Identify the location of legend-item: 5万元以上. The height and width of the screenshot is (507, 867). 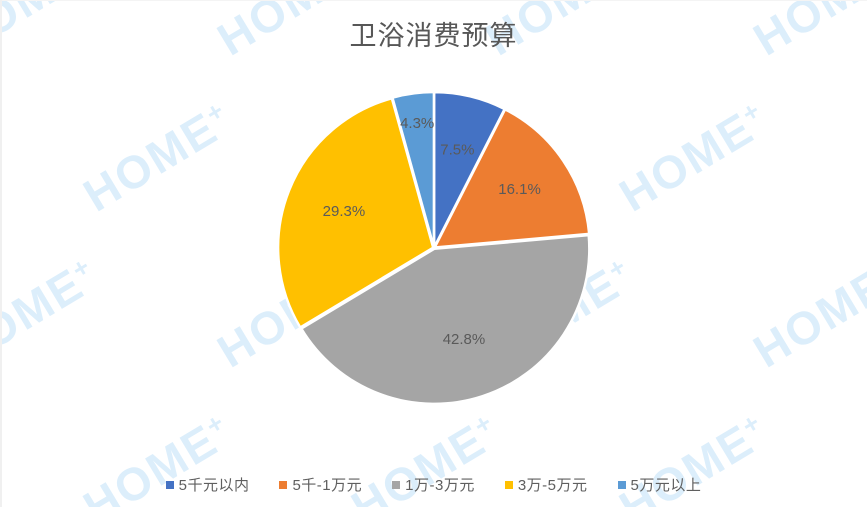
(659, 484).